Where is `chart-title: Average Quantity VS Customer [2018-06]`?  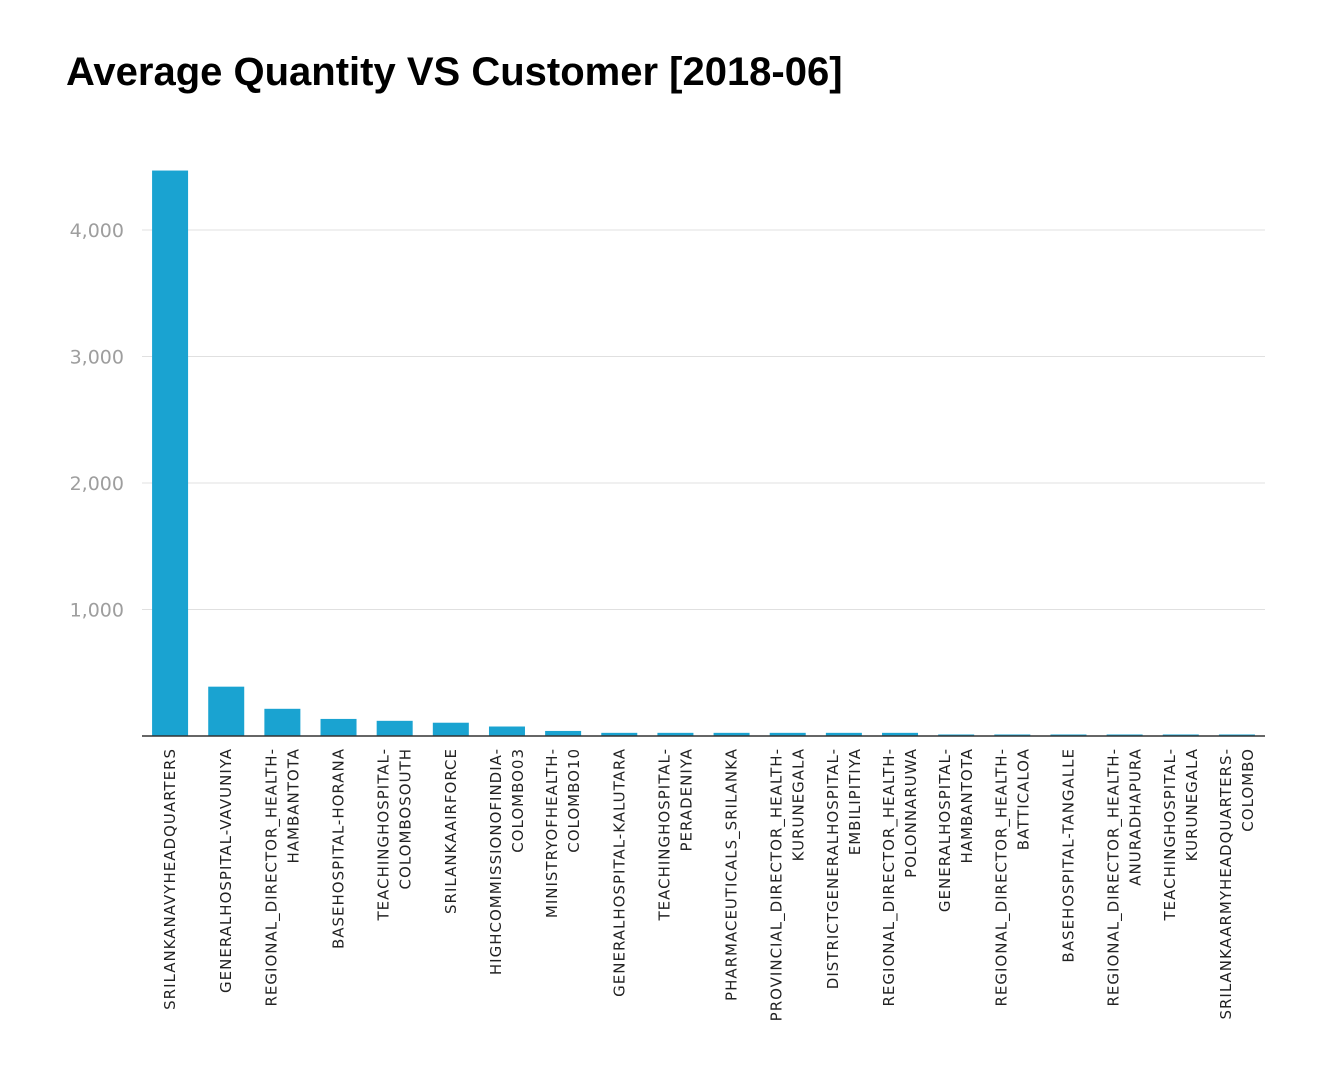
chart-title: Average Quantity VS Customer [2018-06] is located at coordinates (454, 72).